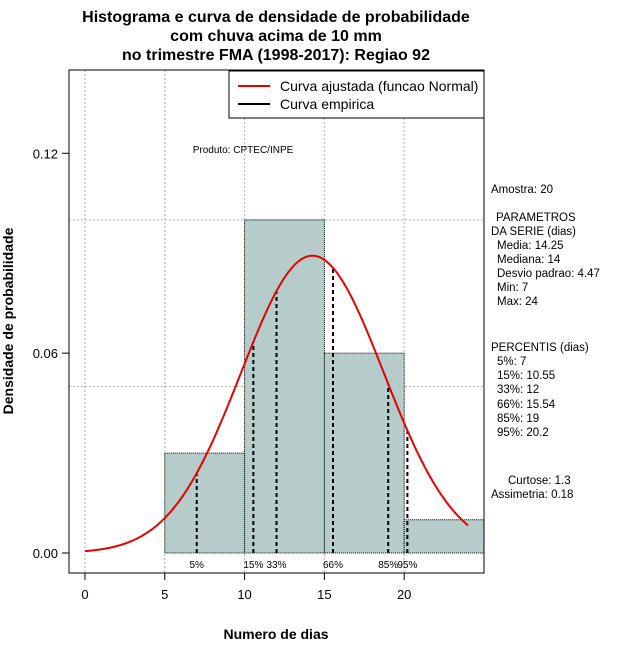  What do you see at coordinates (404, 594) in the screenshot?
I see `x-tick-label-4: 20` at bounding box center [404, 594].